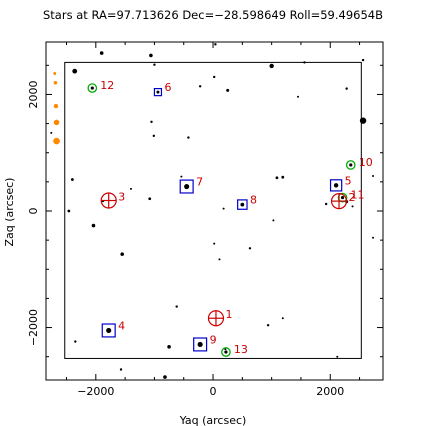  Describe the element at coordinates (213, 420) in the screenshot. I see `x-axis-label: Yaq (arcsec)` at that location.